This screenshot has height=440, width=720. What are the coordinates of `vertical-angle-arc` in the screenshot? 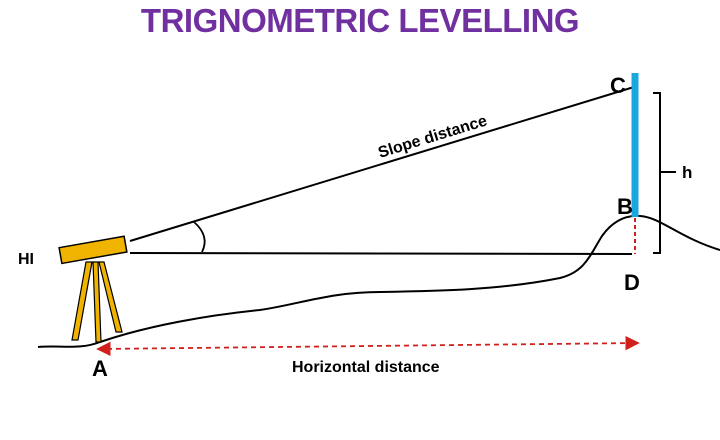 It's located at (199, 237).